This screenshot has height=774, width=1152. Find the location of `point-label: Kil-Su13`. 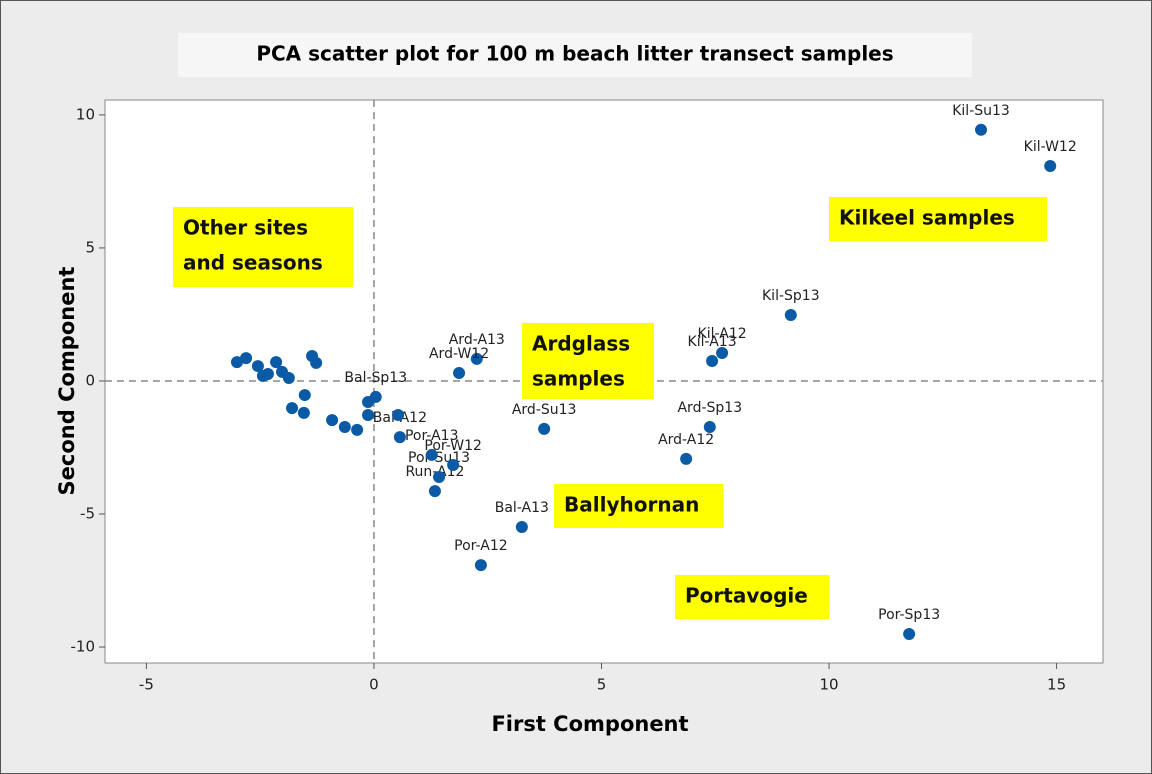

point-label: Kil-Su13 is located at coordinates (981, 111).